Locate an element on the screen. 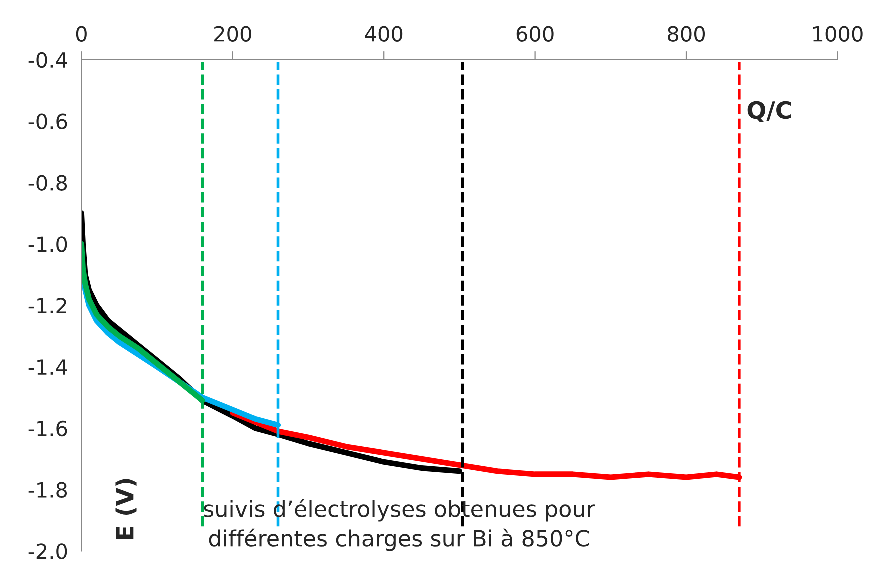 Image resolution: width=869 pixels, height=576 pixels. y-tick-label: -0.4 is located at coordinates (48, 60).